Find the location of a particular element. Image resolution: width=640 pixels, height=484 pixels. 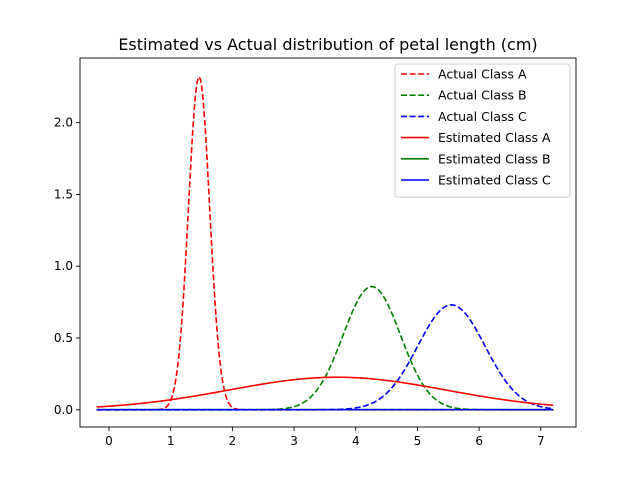

legend-label-estimated-class-b: Estimated Class B is located at coordinates (494, 158).